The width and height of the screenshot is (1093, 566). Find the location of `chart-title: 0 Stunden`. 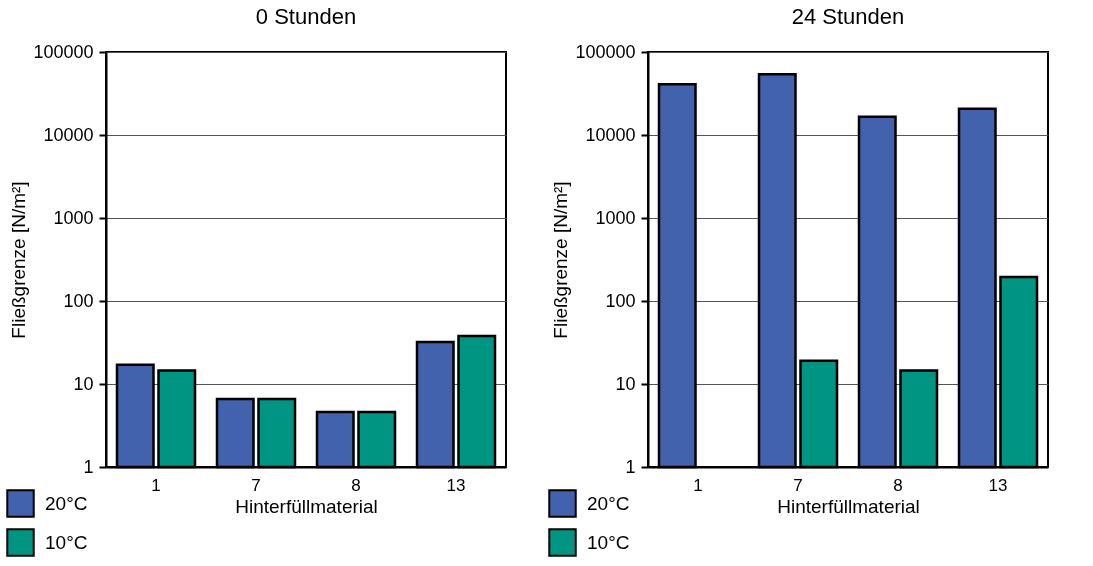

chart-title: 0 Stunden is located at coordinates (306, 16).